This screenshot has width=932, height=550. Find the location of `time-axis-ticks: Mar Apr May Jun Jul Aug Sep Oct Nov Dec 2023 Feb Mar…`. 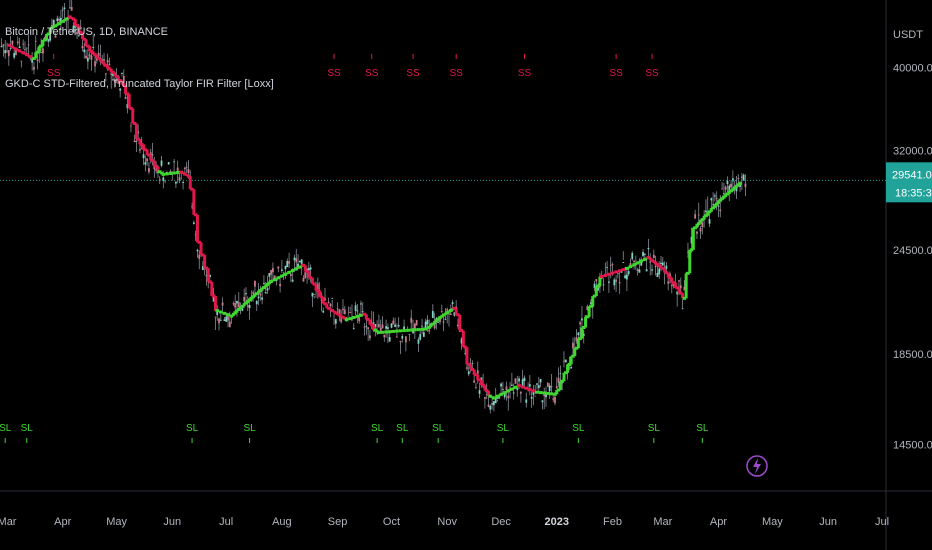

time-axis-ticks: Mar Apr May Jun Jul Aug Sep Oct Nov Dec 2023 Feb Mar… is located at coordinates (444, 522).